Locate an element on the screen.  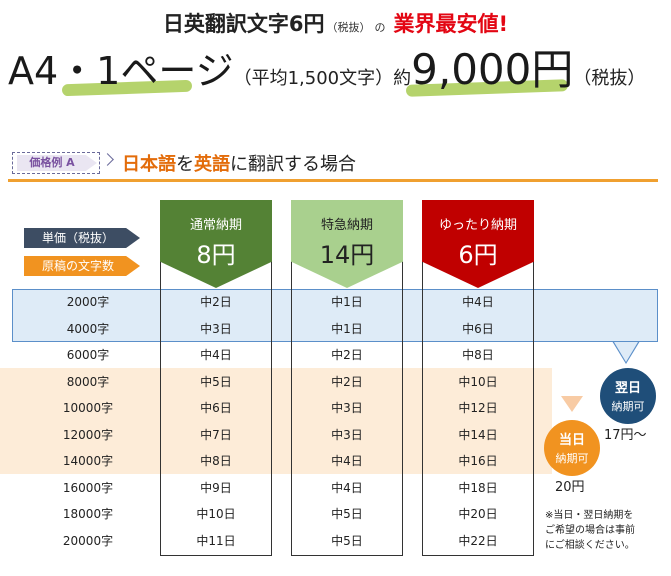
row-relaxed: 中12日 is located at coordinates (478, 408).